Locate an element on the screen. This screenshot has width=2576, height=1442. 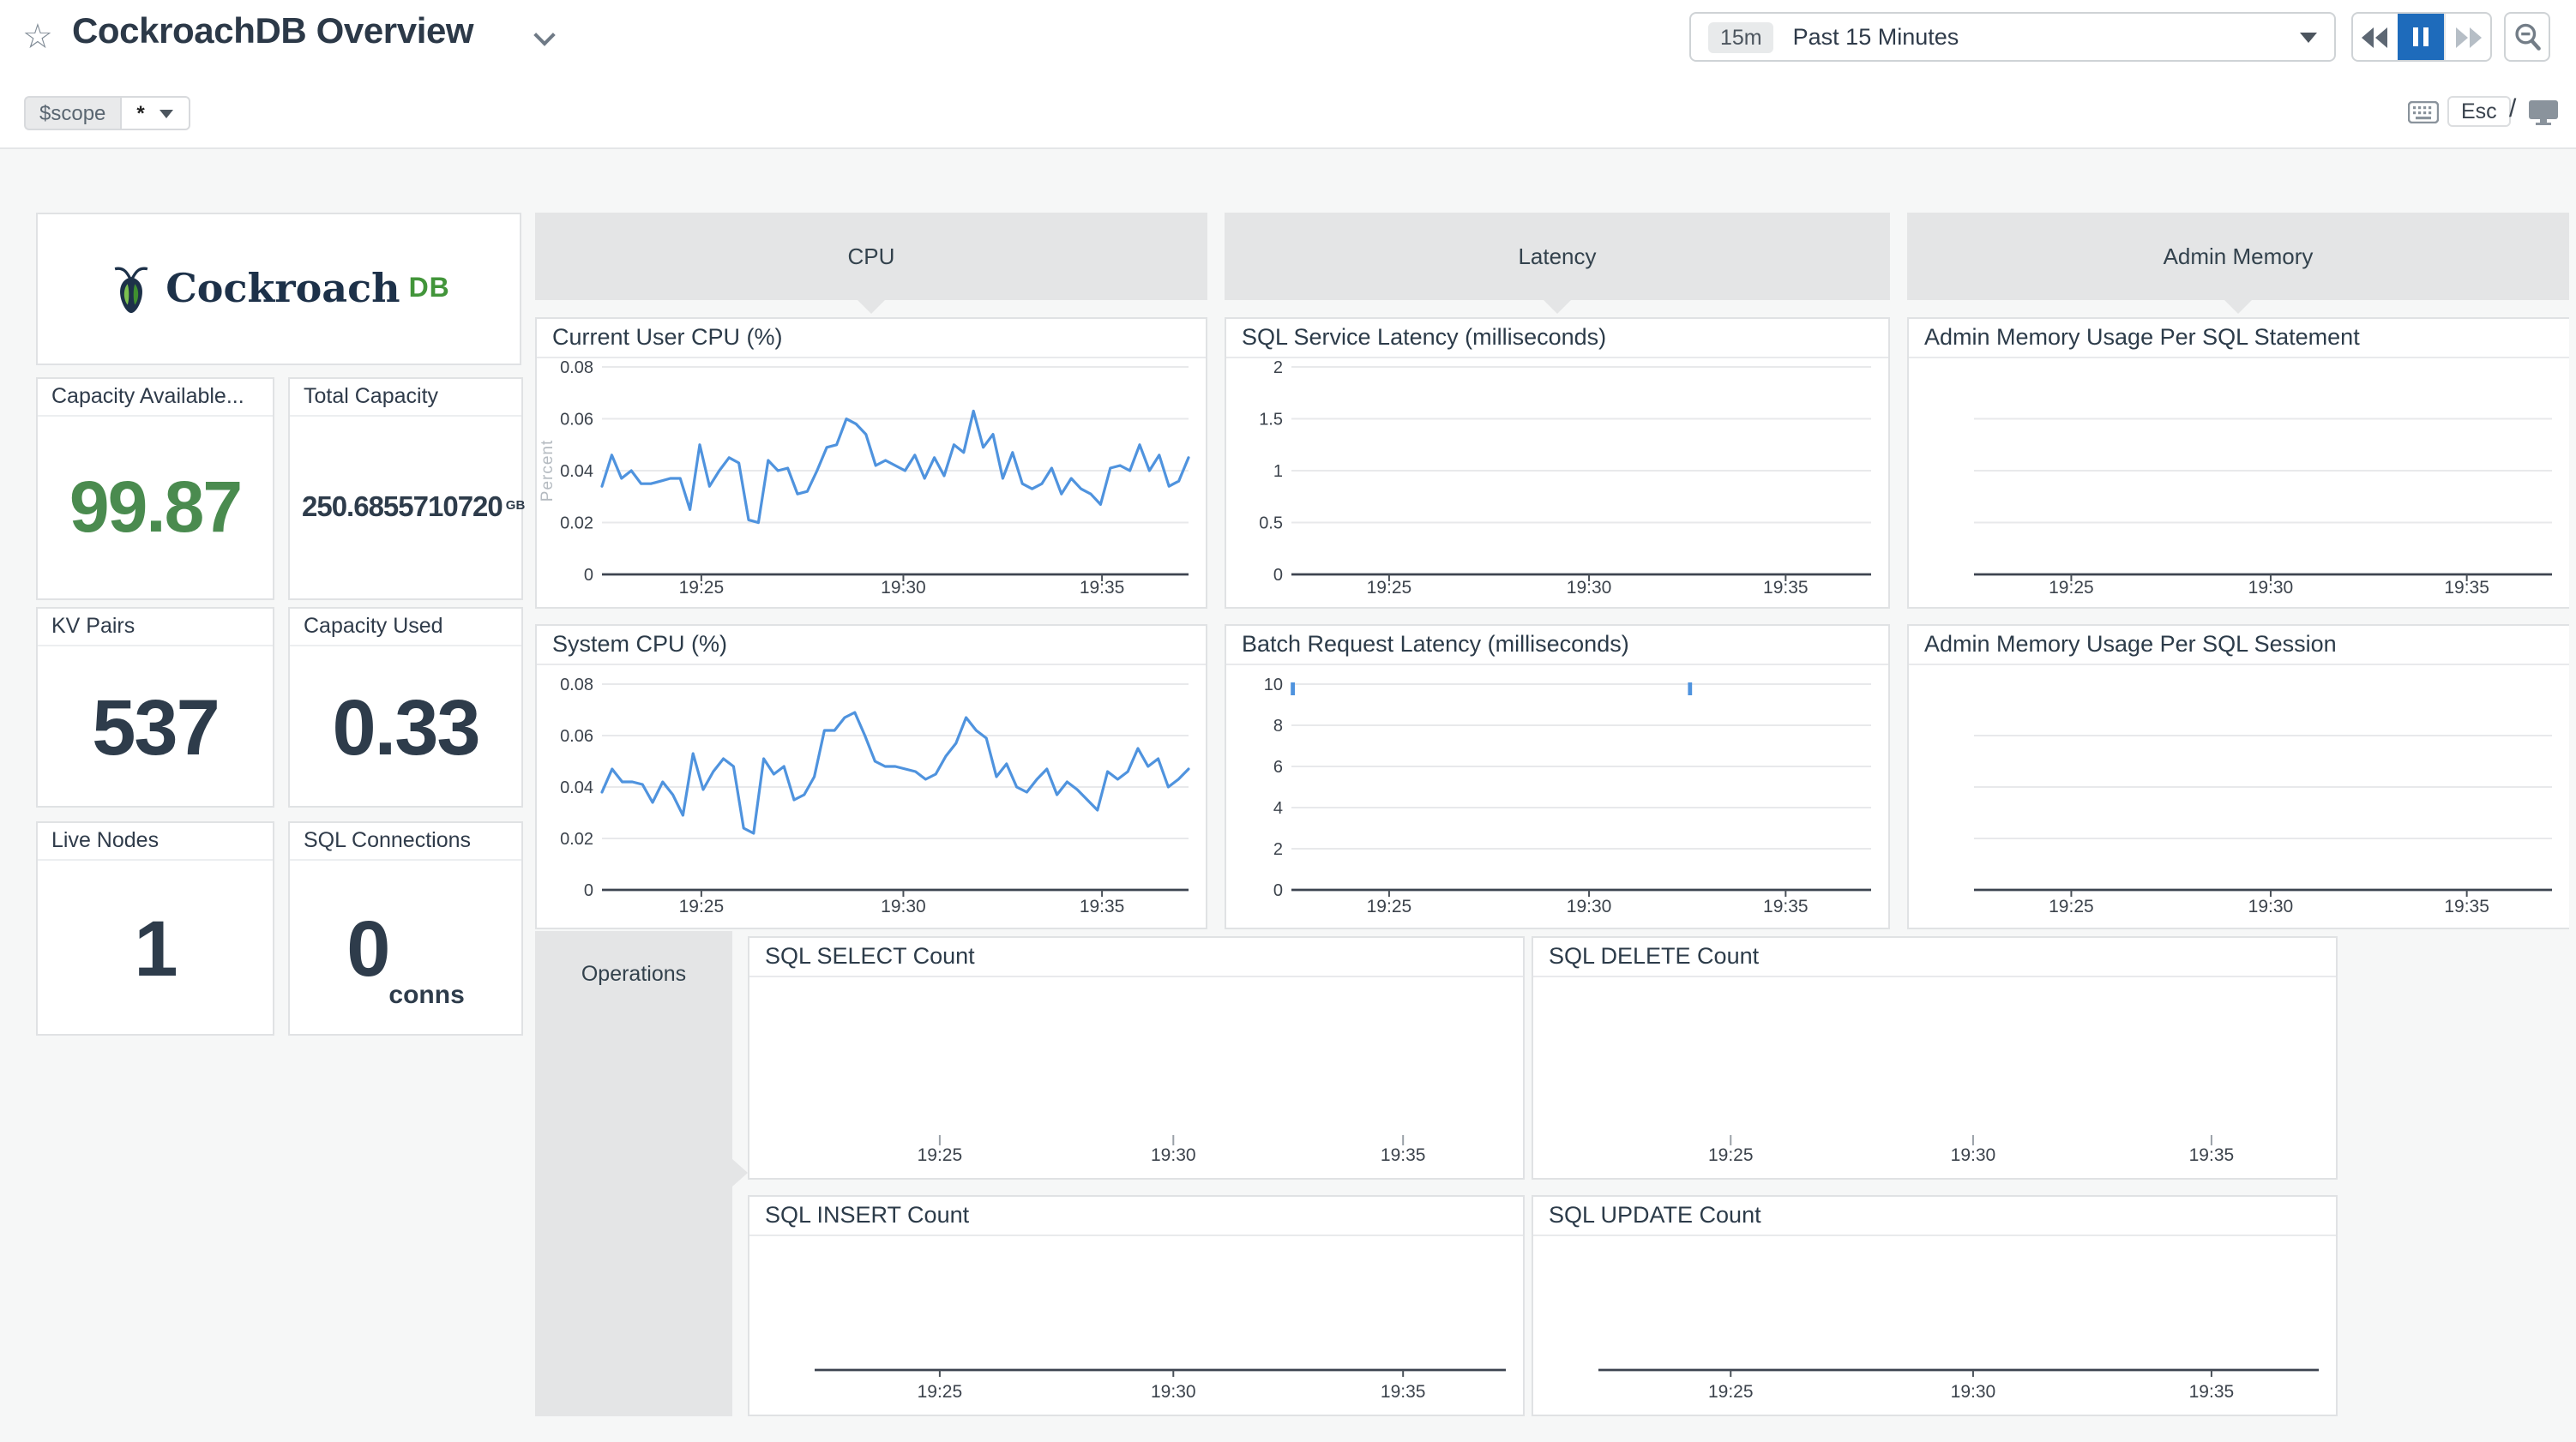
pause-icon is located at coordinates (2415, 36).